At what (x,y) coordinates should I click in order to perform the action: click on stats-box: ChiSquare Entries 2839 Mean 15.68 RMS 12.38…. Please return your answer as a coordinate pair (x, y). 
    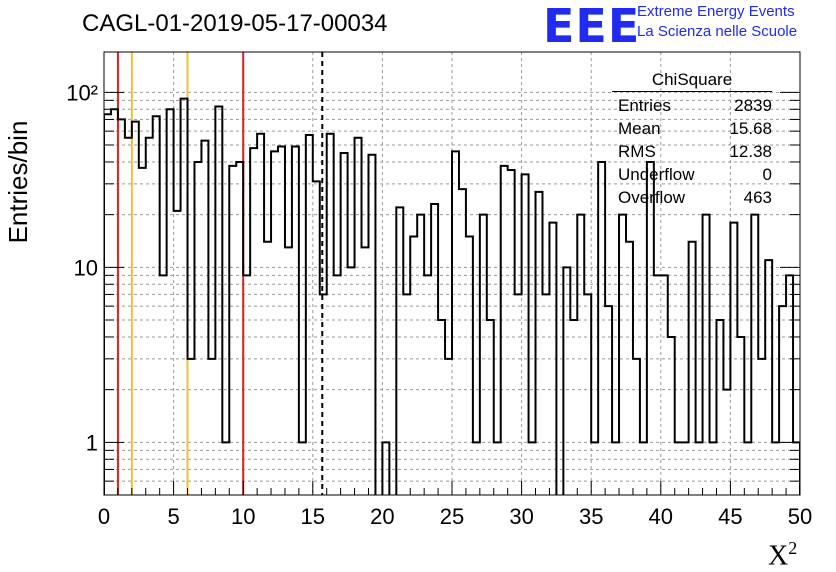
    Looking at the image, I should click on (692, 139).